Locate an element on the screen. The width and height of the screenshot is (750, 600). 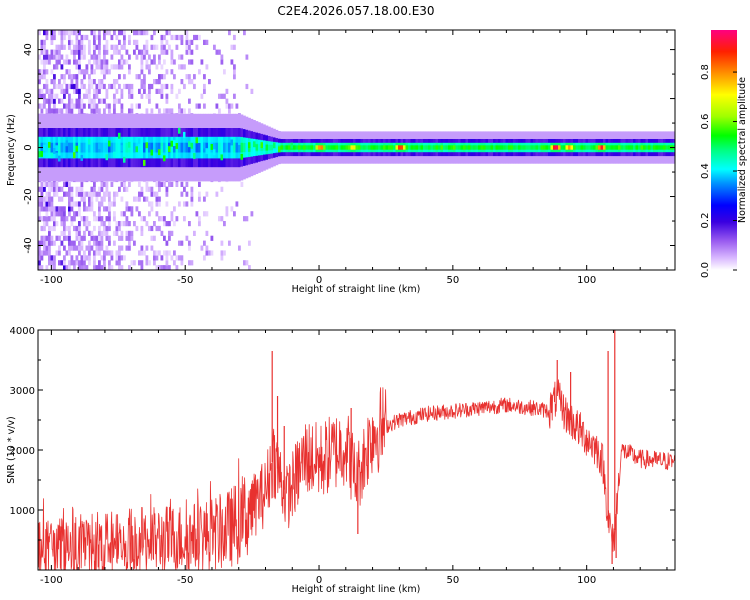
snr-x-axis-label: Height of straight line (km) is located at coordinates (356, 589).